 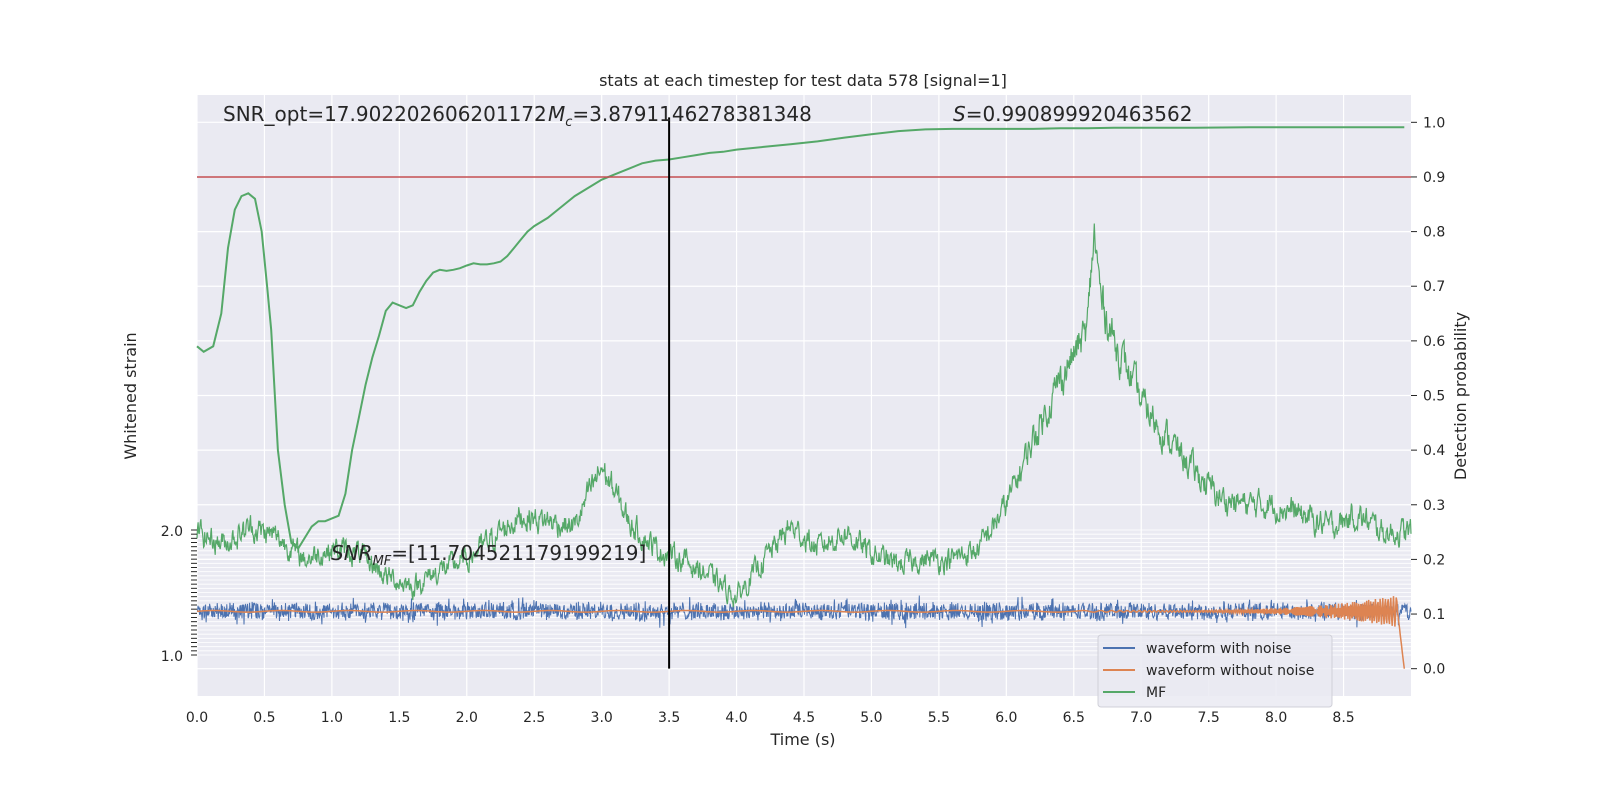 What do you see at coordinates (1006, 718) in the screenshot?
I see `x-tick-label: 6.0` at bounding box center [1006, 718].